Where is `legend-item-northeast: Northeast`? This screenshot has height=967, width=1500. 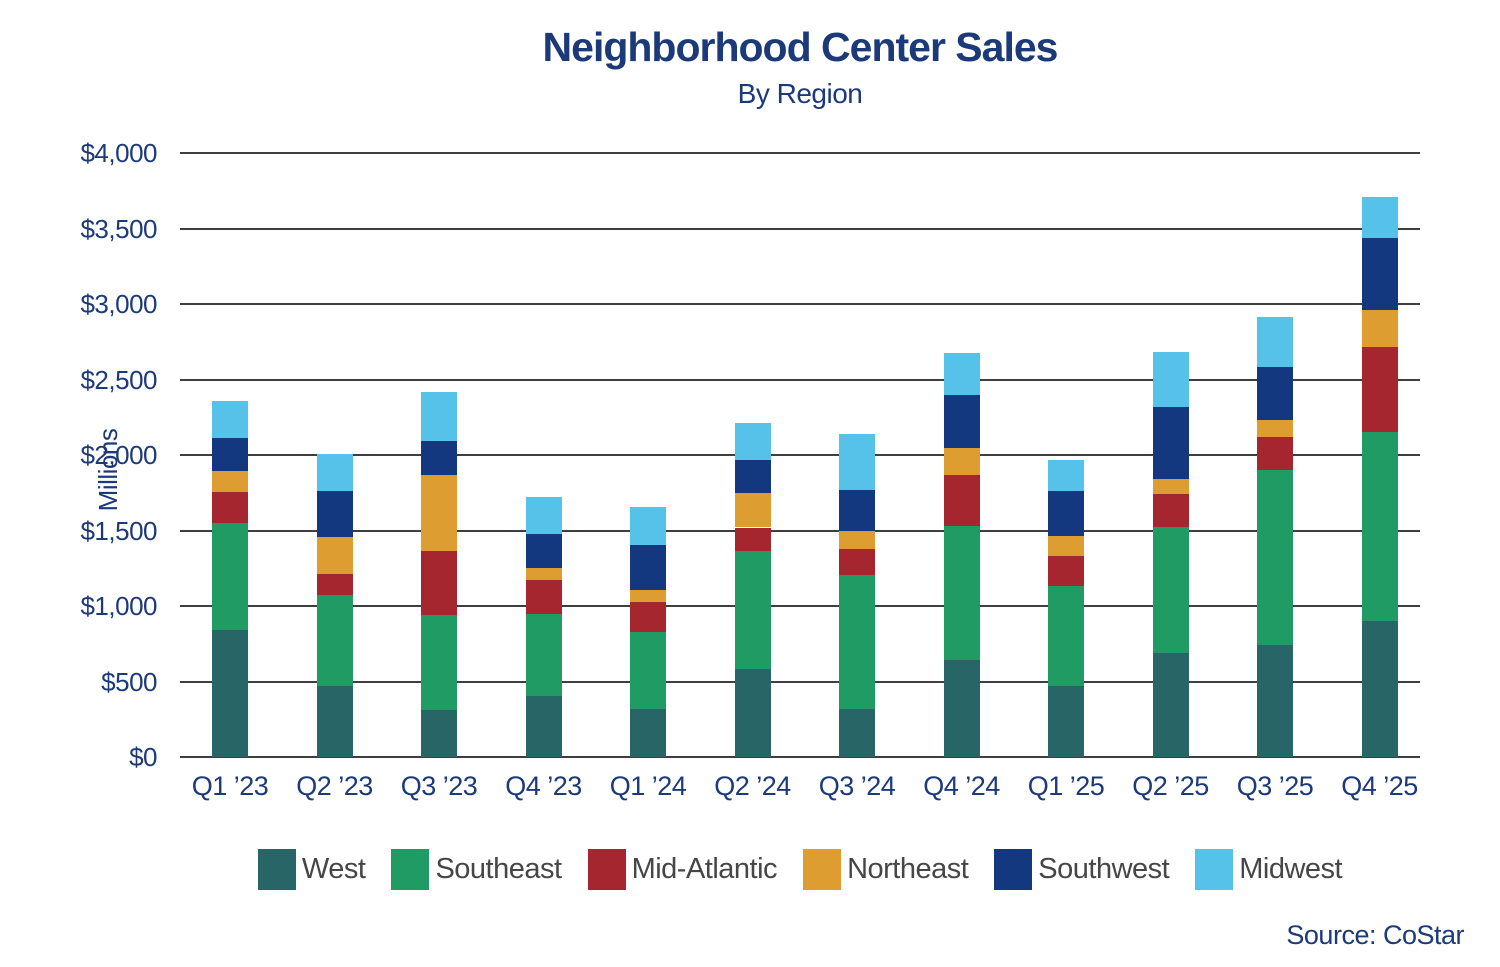
legend-item-northeast: Northeast is located at coordinates (886, 869).